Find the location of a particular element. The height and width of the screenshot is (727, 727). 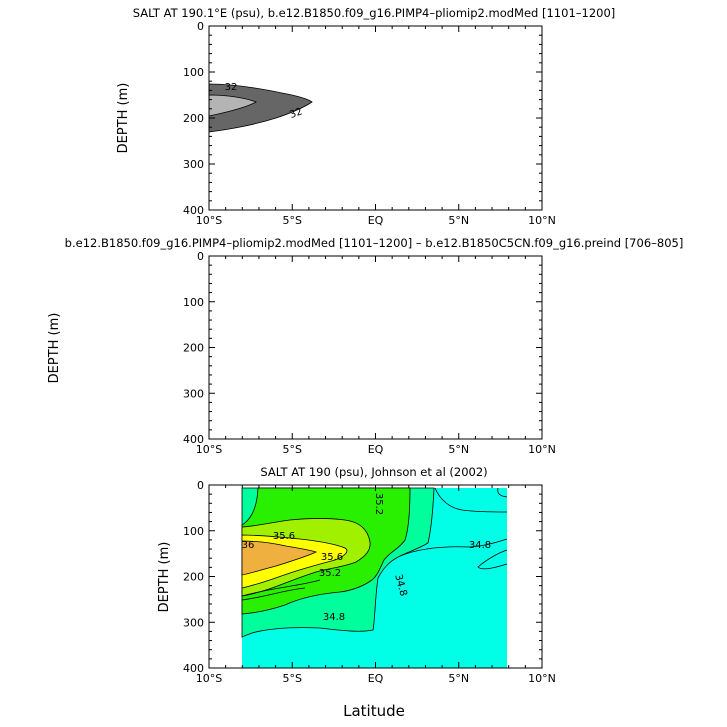

panel-3-axes: 10°S 5°S EQ 5°N 10°N 0 100 200 300 400 is located at coordinates (369, 582).